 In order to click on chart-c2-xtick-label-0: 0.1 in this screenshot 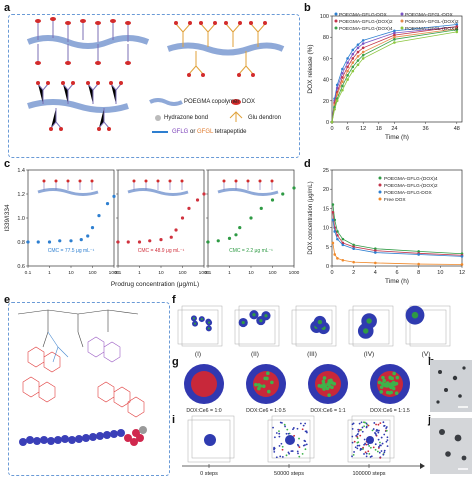, I will do `click(118, 273)`.